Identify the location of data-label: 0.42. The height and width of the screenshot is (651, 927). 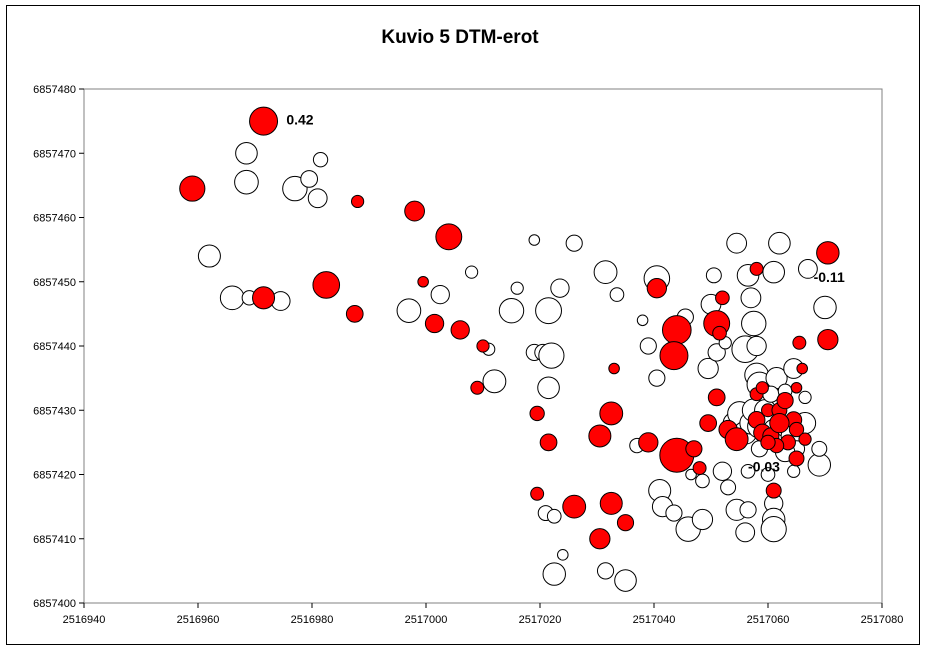
(299, 119).